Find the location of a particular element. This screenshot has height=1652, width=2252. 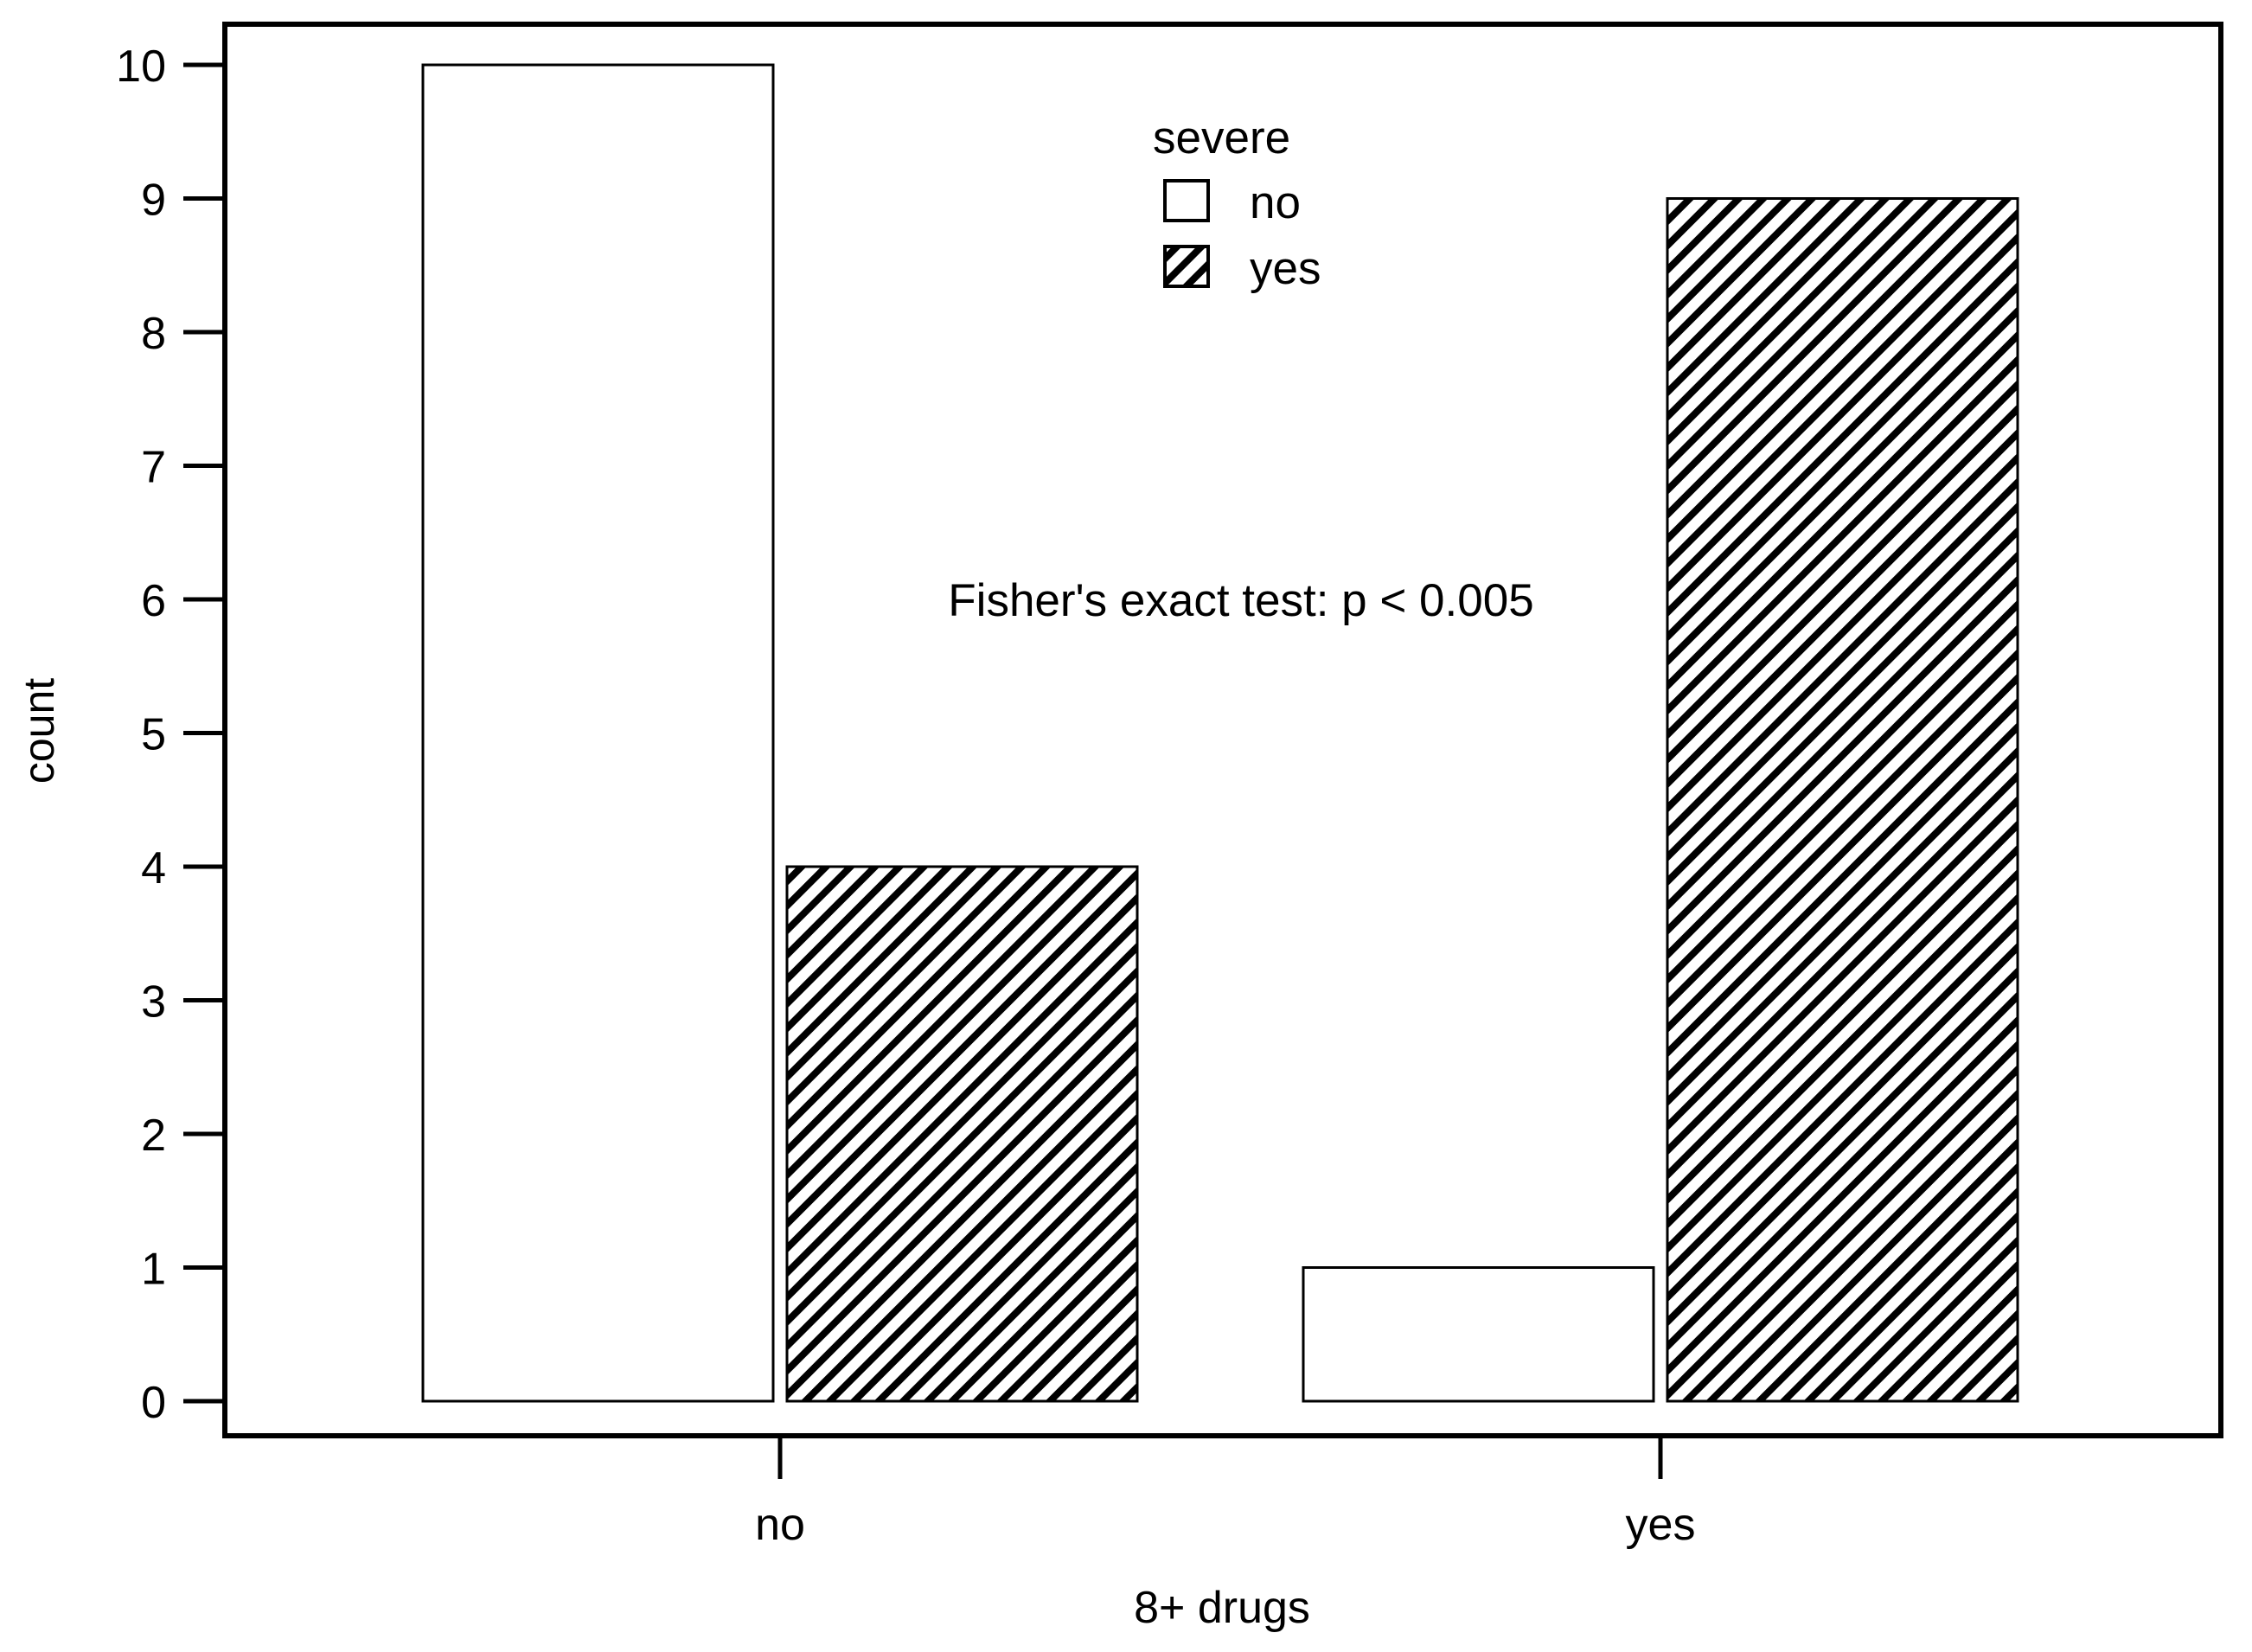

y-tick-label-3: 3 is located at coordinates (153, 1003).